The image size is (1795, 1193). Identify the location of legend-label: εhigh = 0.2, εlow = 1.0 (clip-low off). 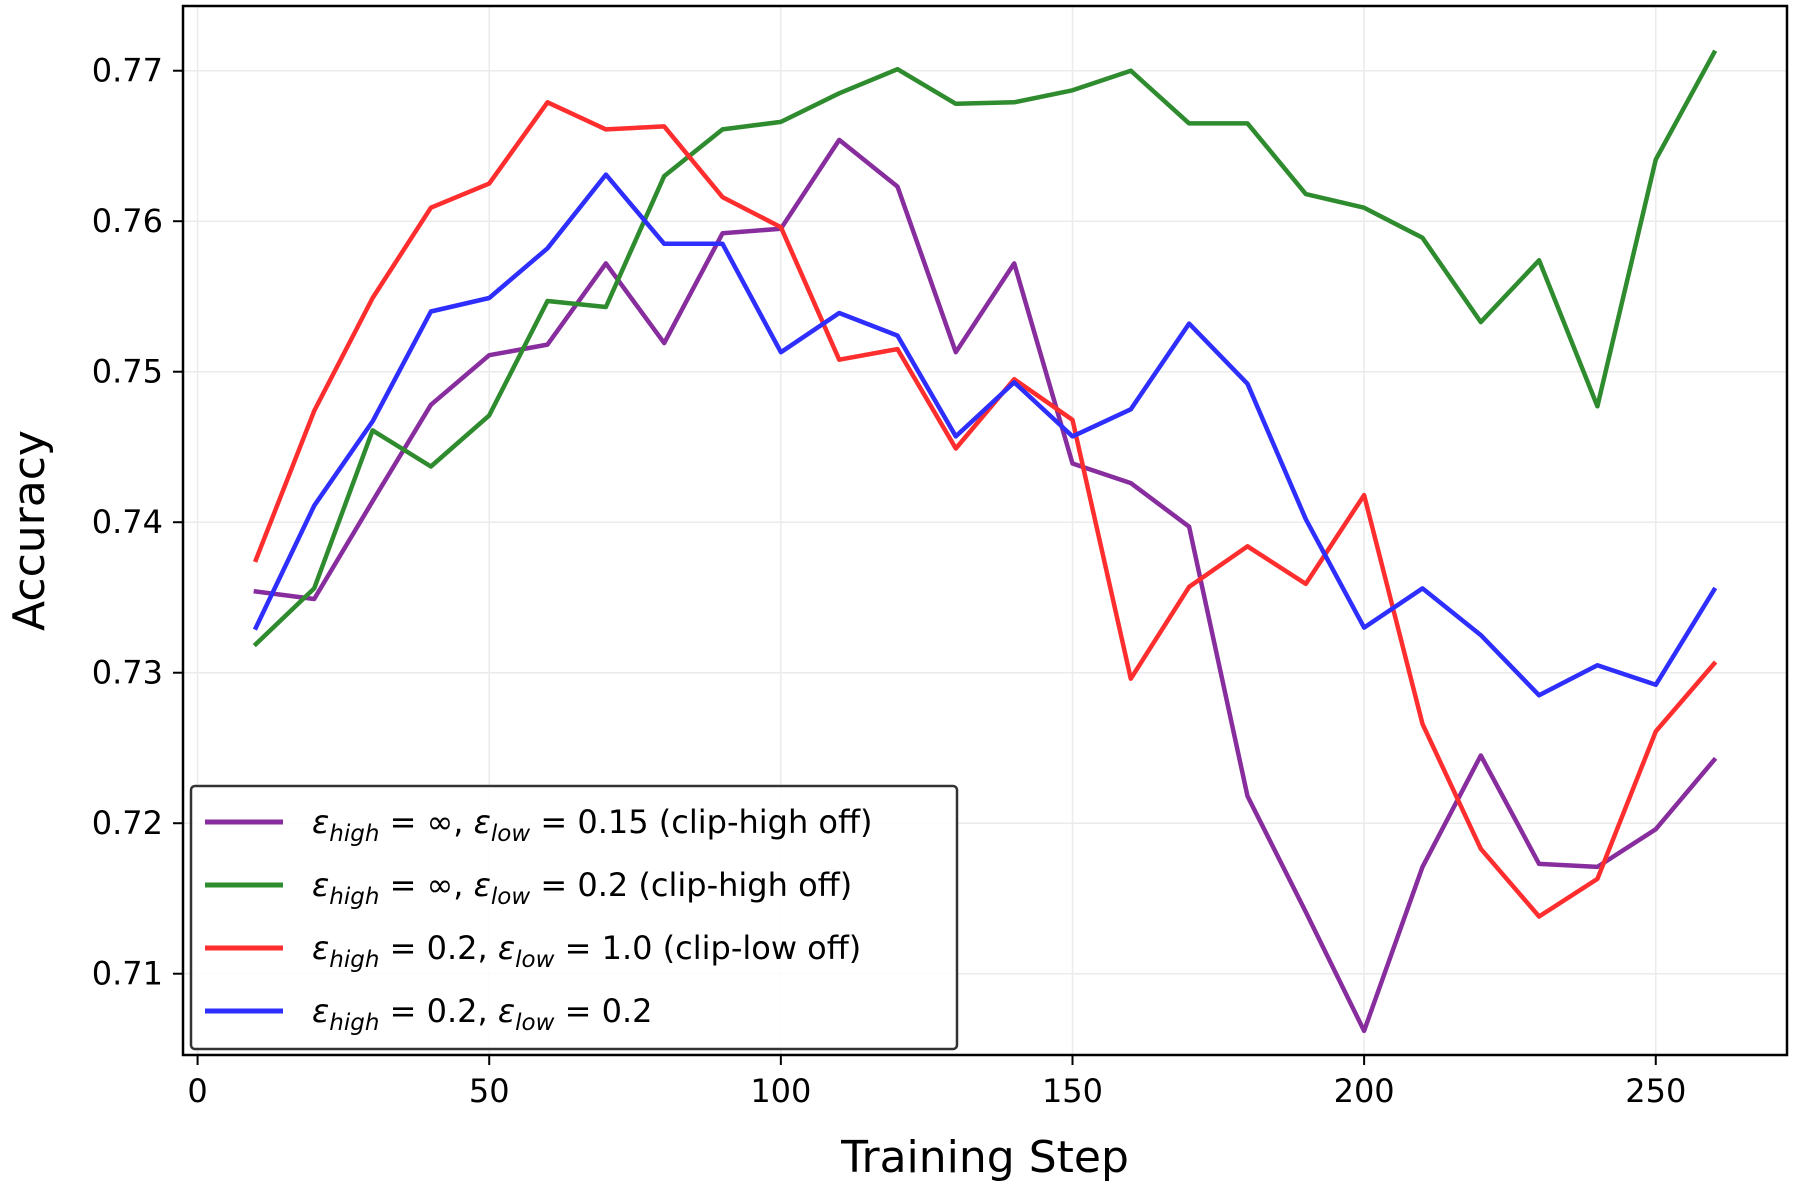
(586, 951).